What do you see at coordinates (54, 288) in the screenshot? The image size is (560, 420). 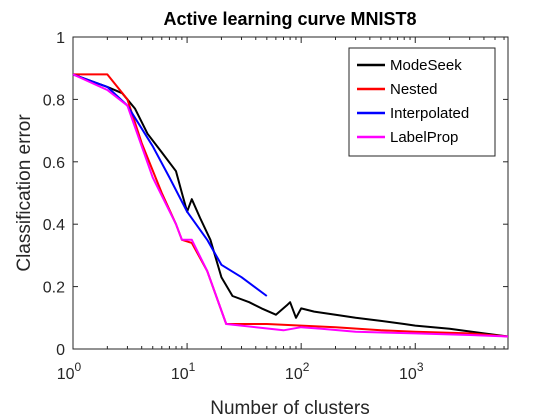 I see `y-tick-label: 0.2` at bounding box center [54, 288].